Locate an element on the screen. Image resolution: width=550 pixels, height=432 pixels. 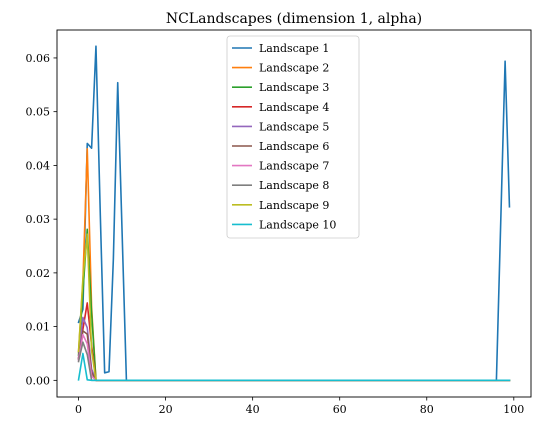
y-axis: 0.00 0.01 0.02 0.03 0.04 0.05 0.06 is located at coordinates (41, 219).